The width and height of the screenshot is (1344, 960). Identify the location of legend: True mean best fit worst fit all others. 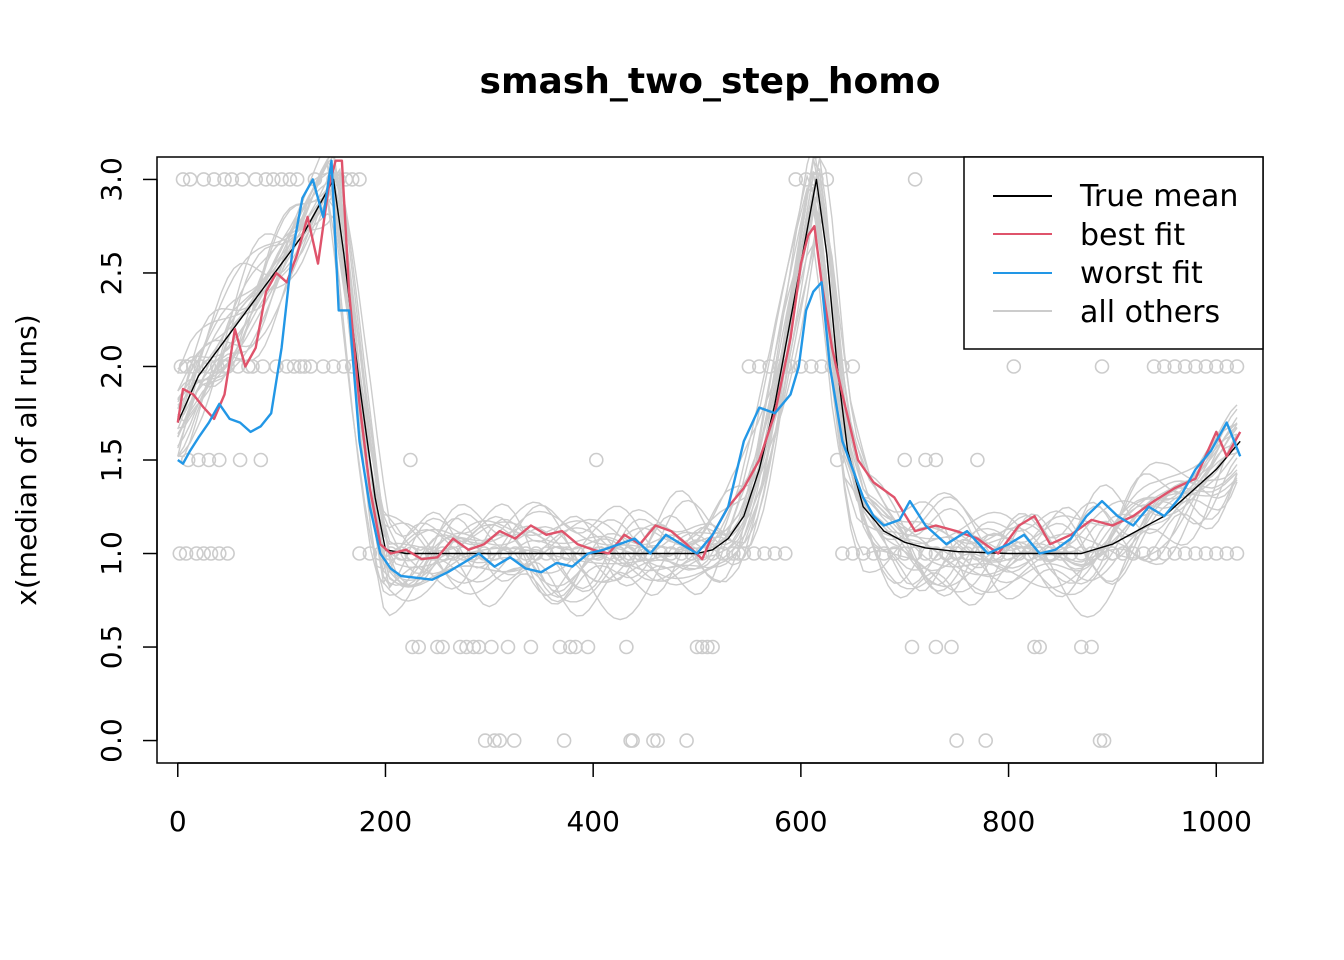
(1113, 253).